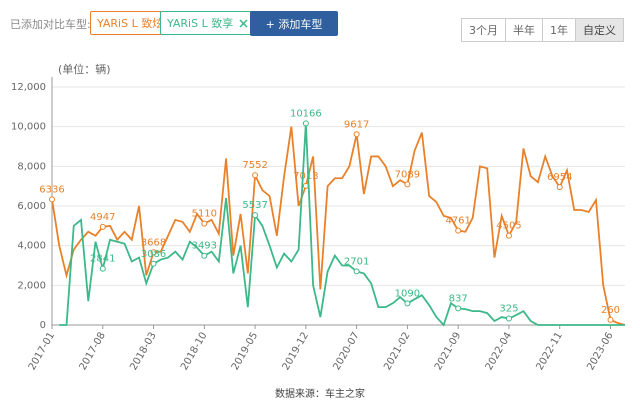 The height and width of the screenshot is (412, 640). Describe the element at coordinates (294, 23) in the screenshot. I see `add-car-button: + 添加车型` at that location.